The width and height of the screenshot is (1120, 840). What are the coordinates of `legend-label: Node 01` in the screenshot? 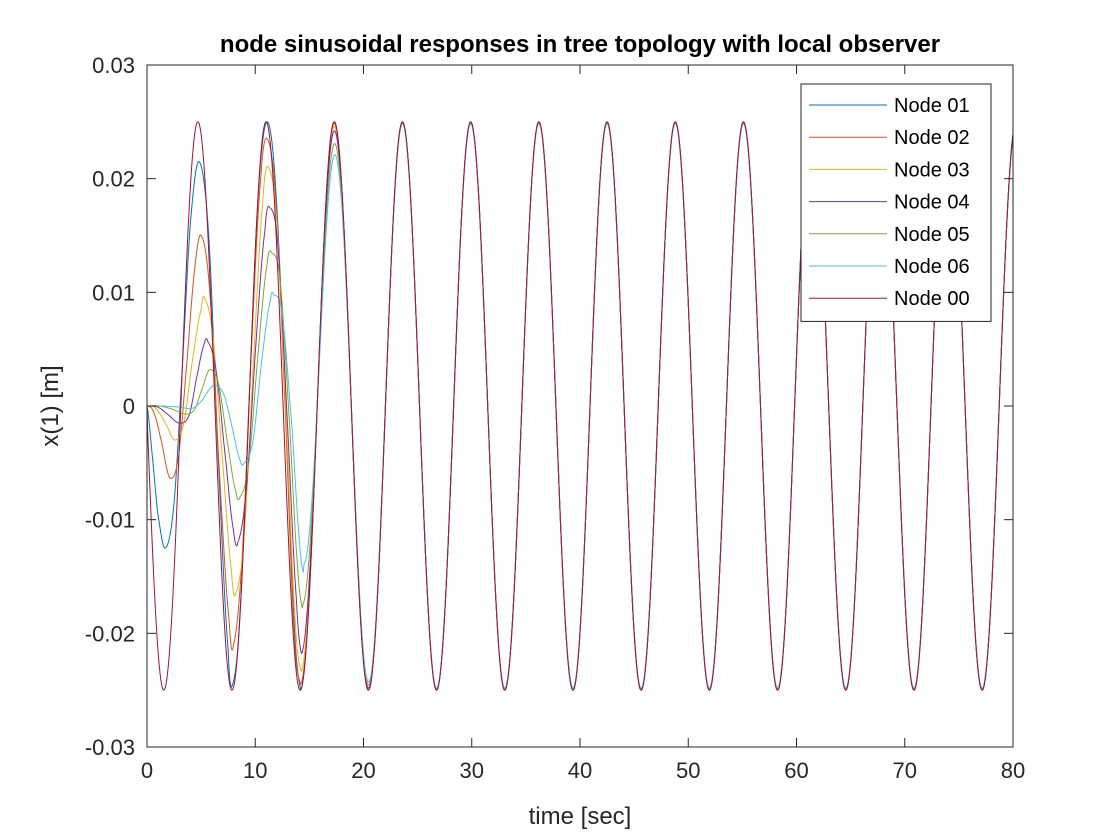 It's located at (932, 106).